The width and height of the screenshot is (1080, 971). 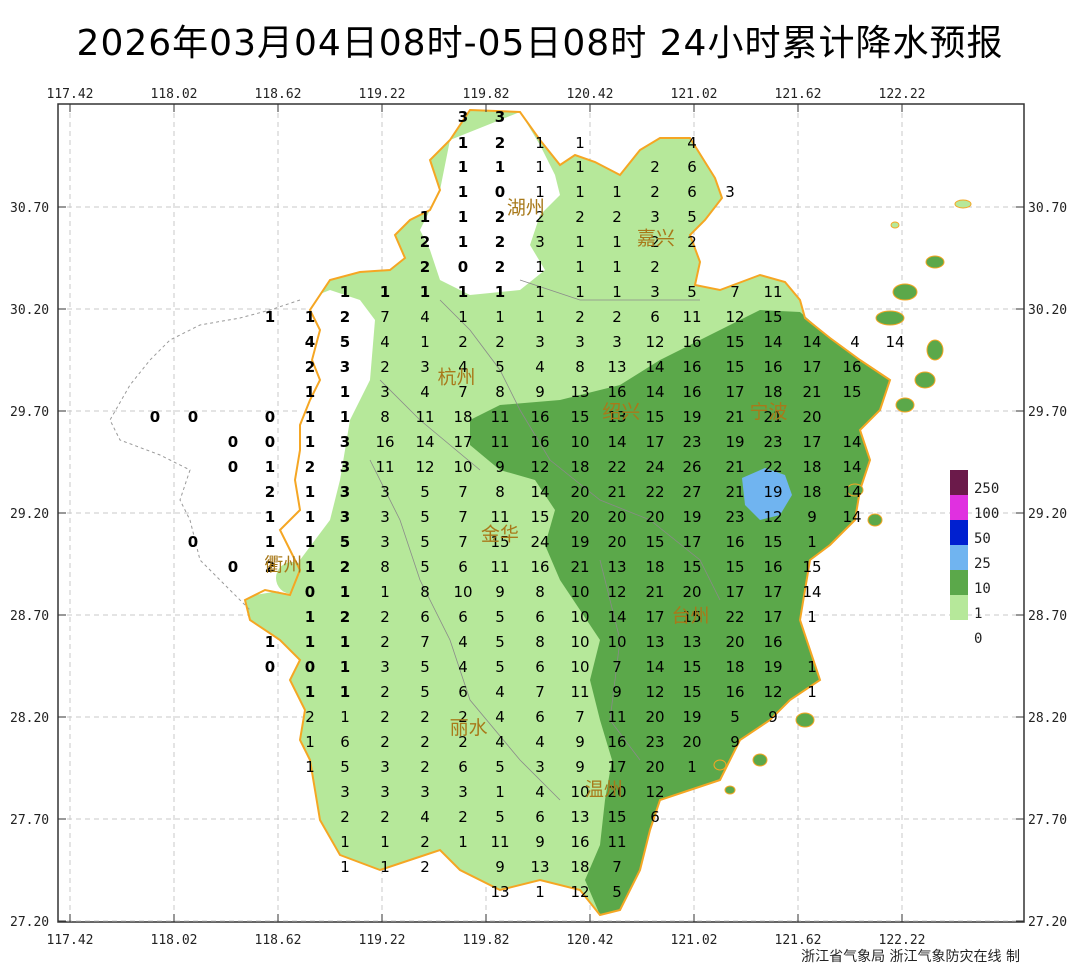 What do you see at coordinates (29, 310) in the screenshot?
I see `lat-tick-left: 30.20` at bounding box center [29, 310].